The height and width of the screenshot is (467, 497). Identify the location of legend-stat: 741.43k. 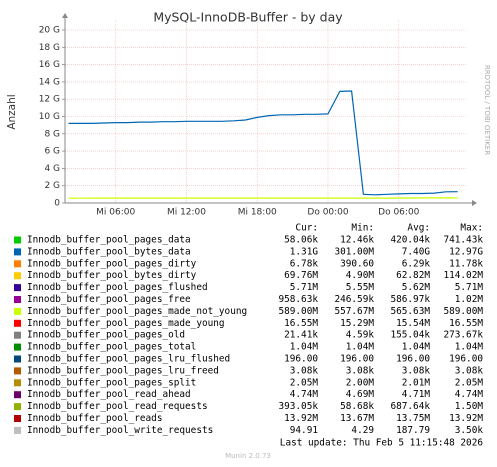
(463, 240).